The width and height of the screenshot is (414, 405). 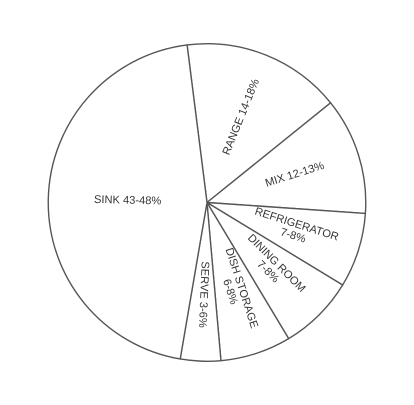 What do you see at coordinates (128, 199) in the screenshot?
I see `slice-label: SINK 43-48%` at bounding box center [128, 199].